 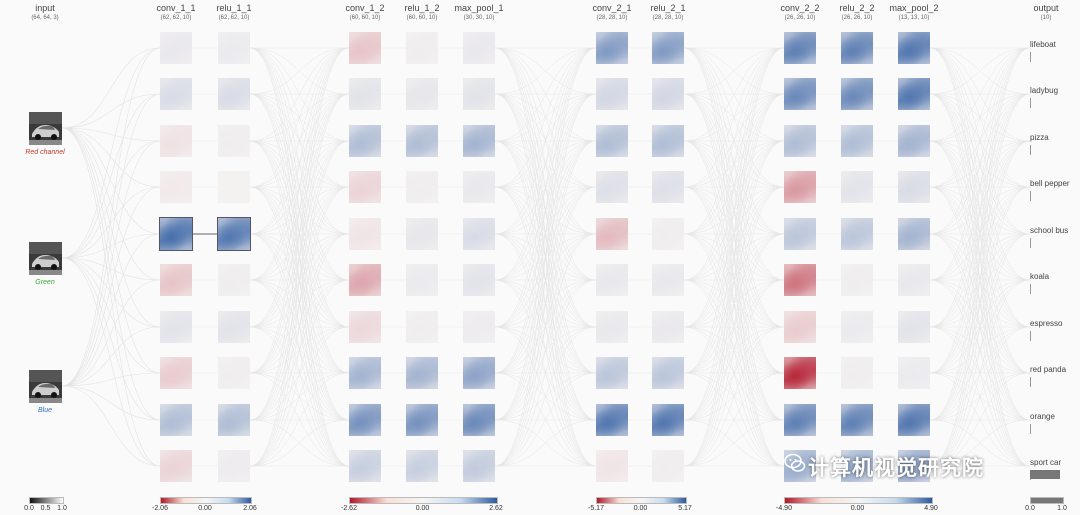 I want to click on output-class-label: pizza, so click(x=1039, y=137).